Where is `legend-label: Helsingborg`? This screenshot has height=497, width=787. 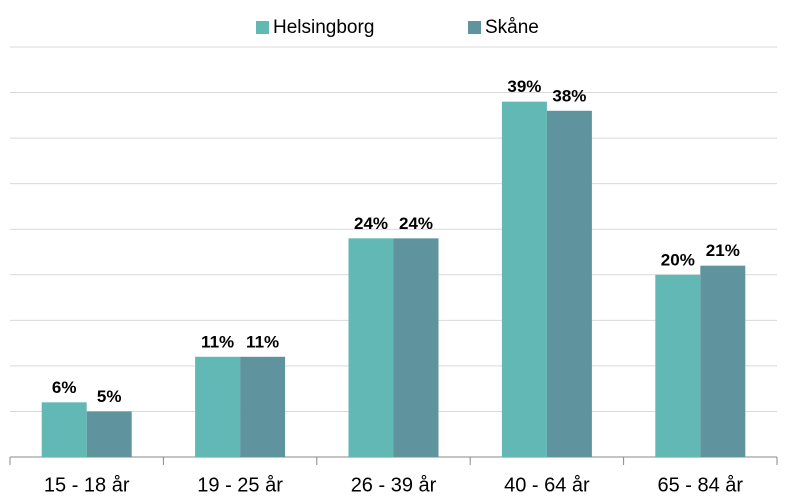
legend-label: Helsingborg is located at coordinates (323, 27).